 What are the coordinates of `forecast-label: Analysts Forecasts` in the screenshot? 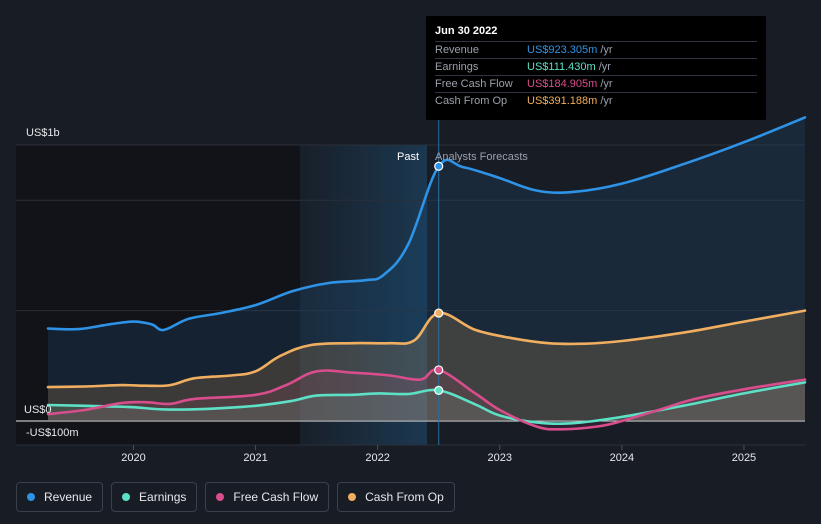 It's located at (481, 157).